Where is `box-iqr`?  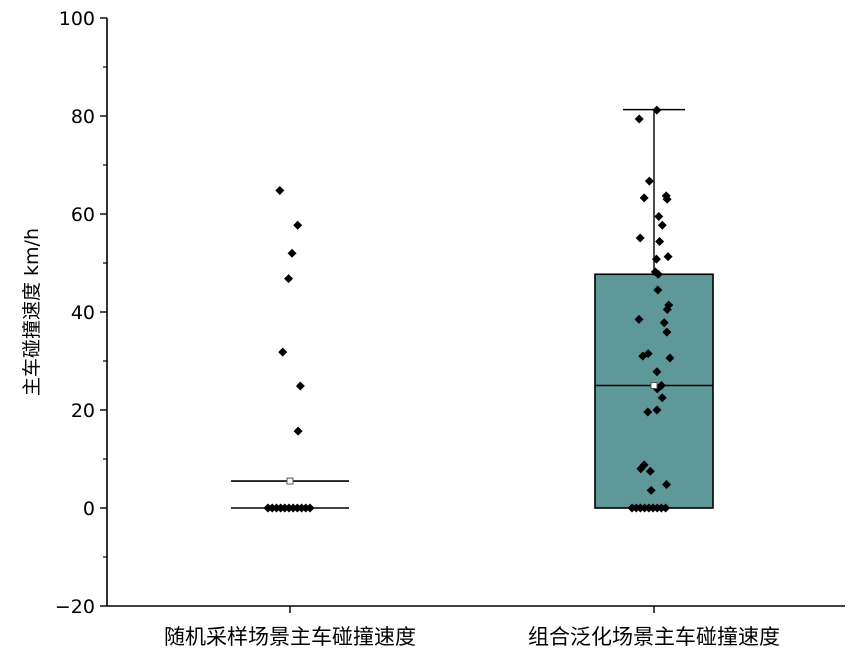
box-iqr is located at coordinates (654, 391).